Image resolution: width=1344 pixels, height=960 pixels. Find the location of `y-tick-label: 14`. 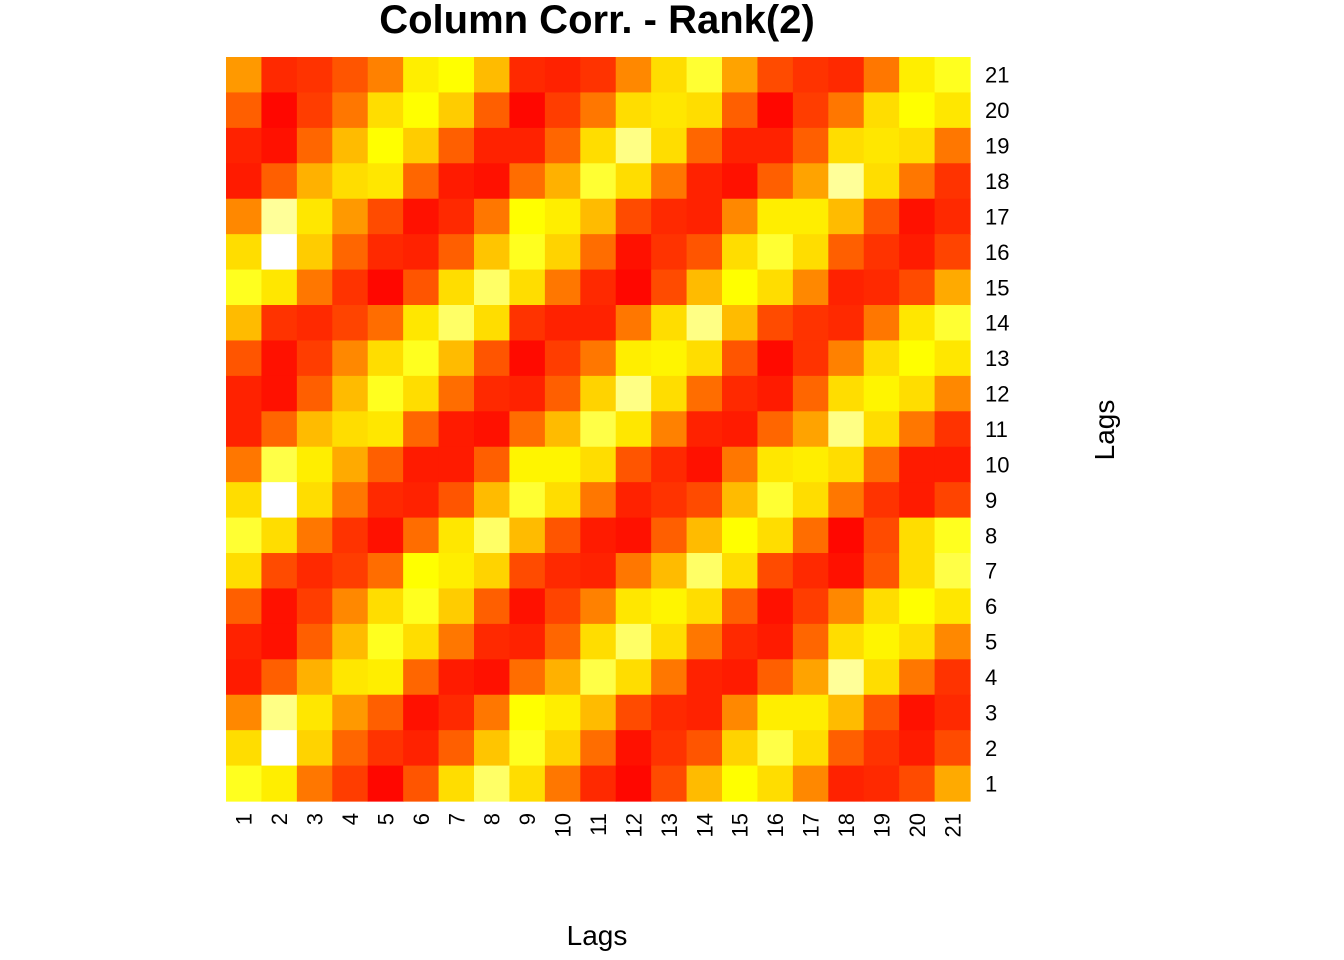

y-tick-label: 14 is located at coordinates (997, 323).